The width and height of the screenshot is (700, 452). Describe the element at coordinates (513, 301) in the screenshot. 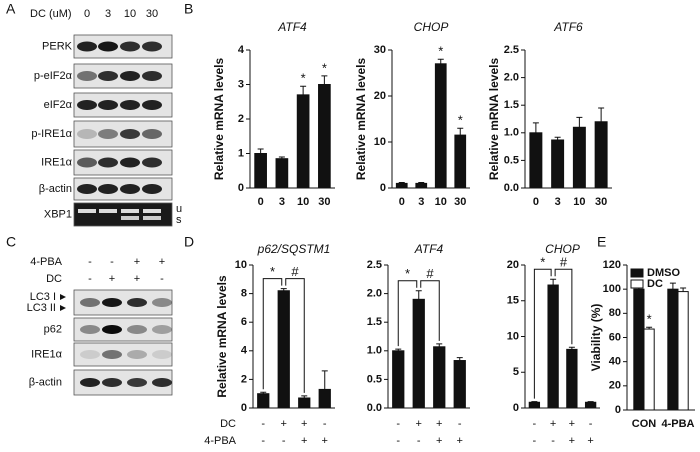

I see `y-tick-label: 15` at that location.